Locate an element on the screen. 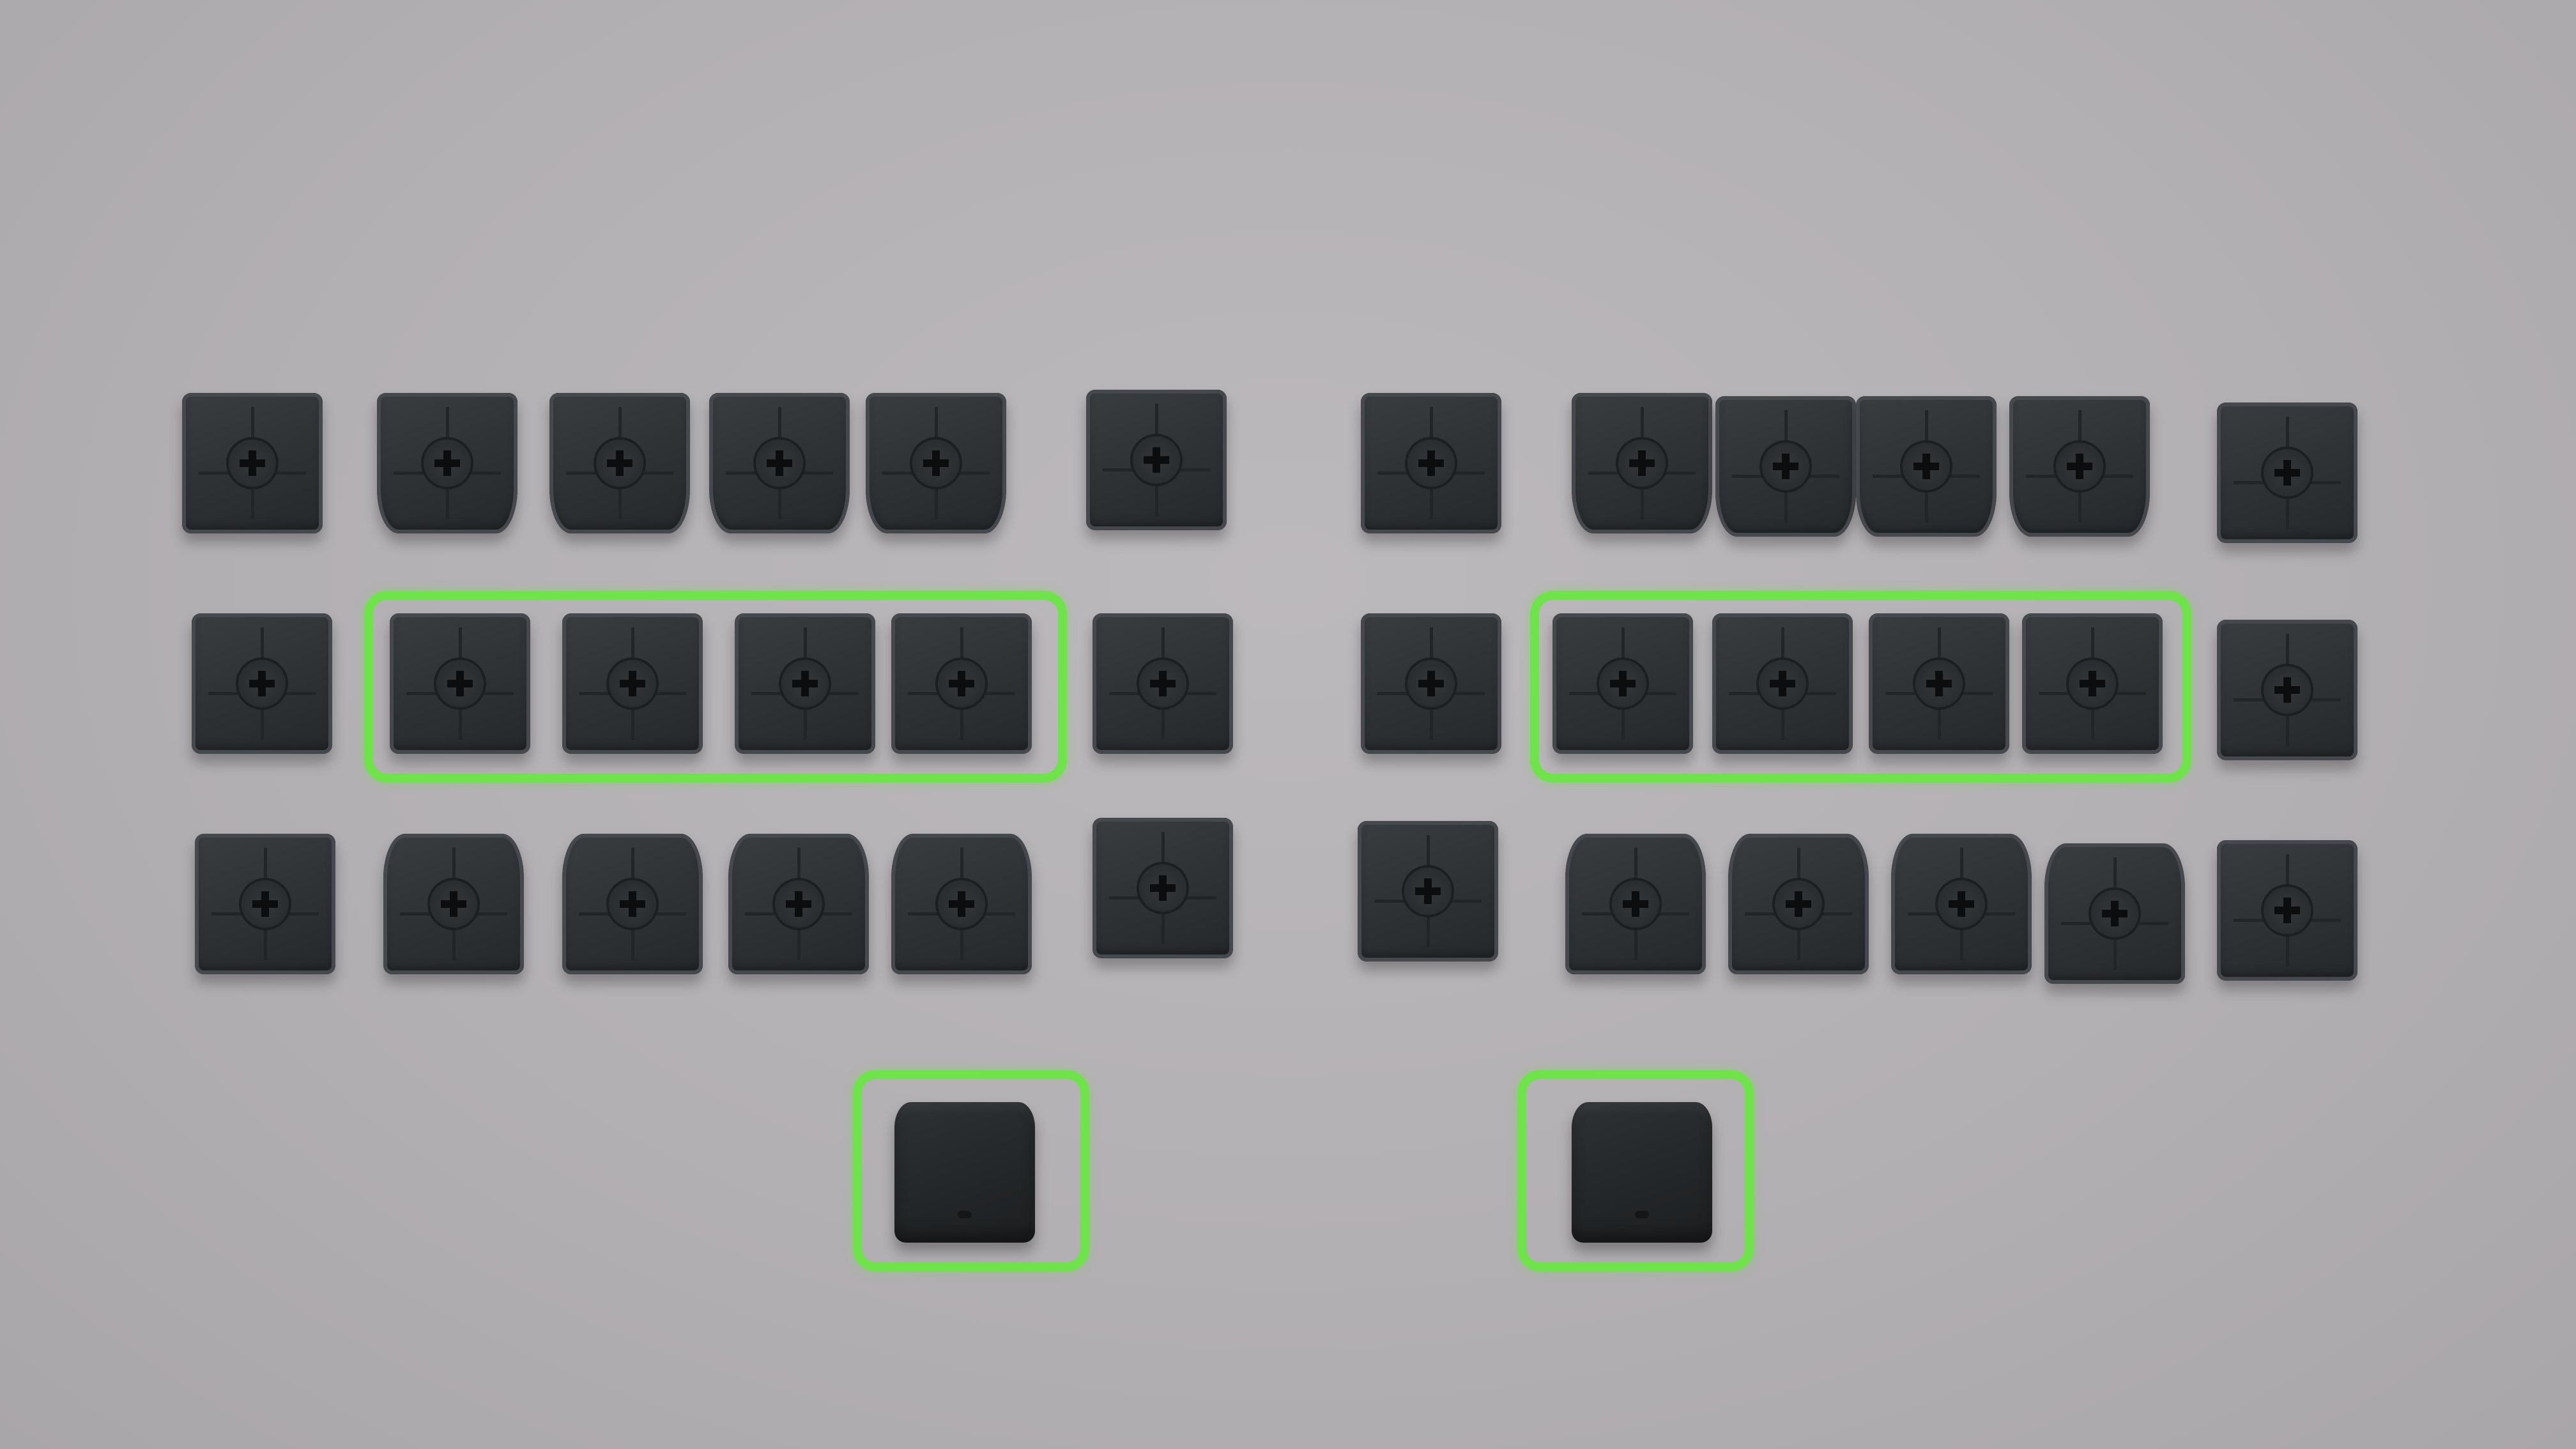  right-thumb-group is located at coordinates (1635, 1170).